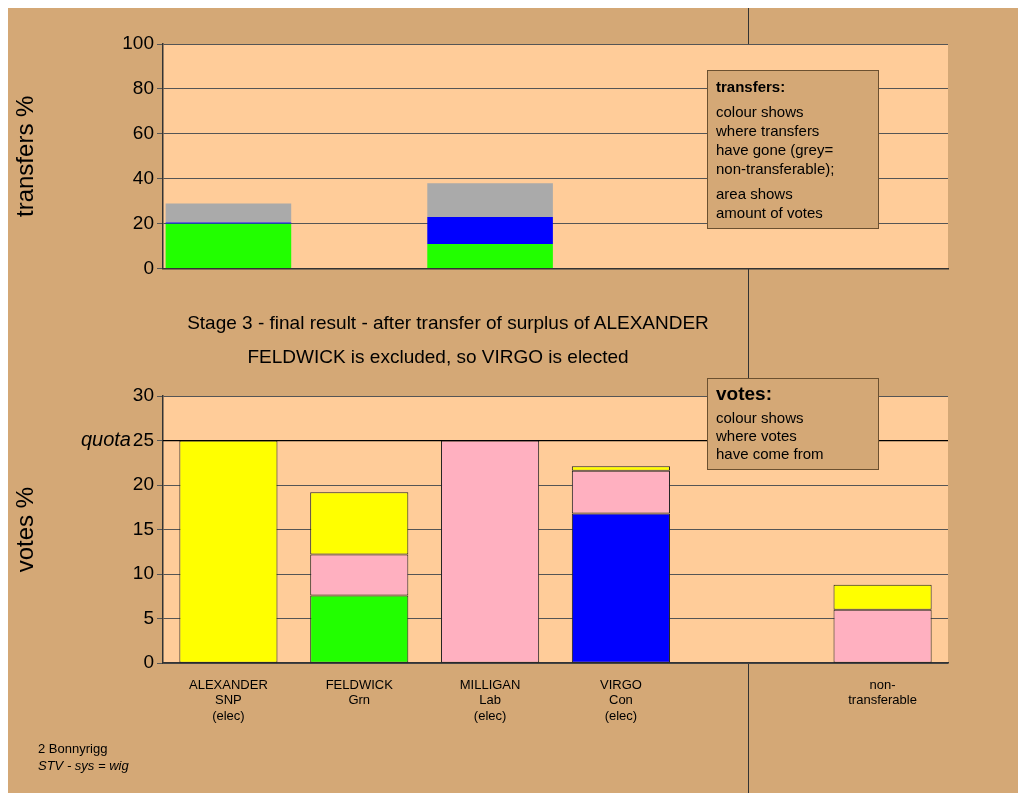 This screenshot has width=1020, height=800. What do you see at coordinates (751, 86) in the screenshot?
I see `annotation: transfers:` at bounding box center [751, 86].